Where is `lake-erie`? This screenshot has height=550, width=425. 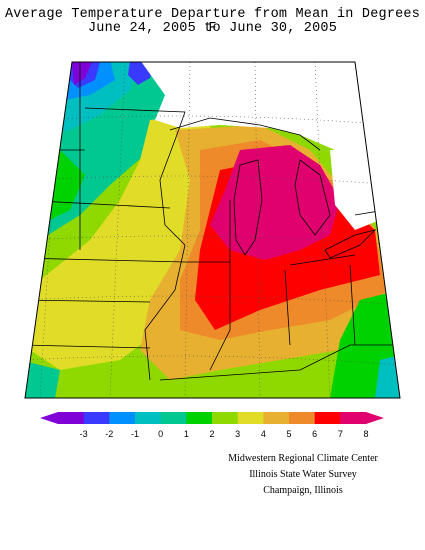 lake-erie is located at coordinates (350, 244).